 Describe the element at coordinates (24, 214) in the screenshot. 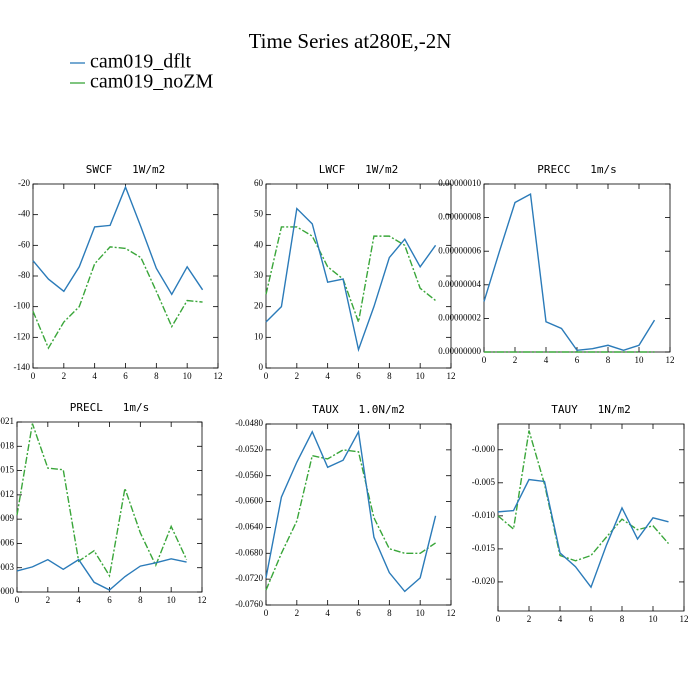

I see `y-tick-label: -40` at that location.